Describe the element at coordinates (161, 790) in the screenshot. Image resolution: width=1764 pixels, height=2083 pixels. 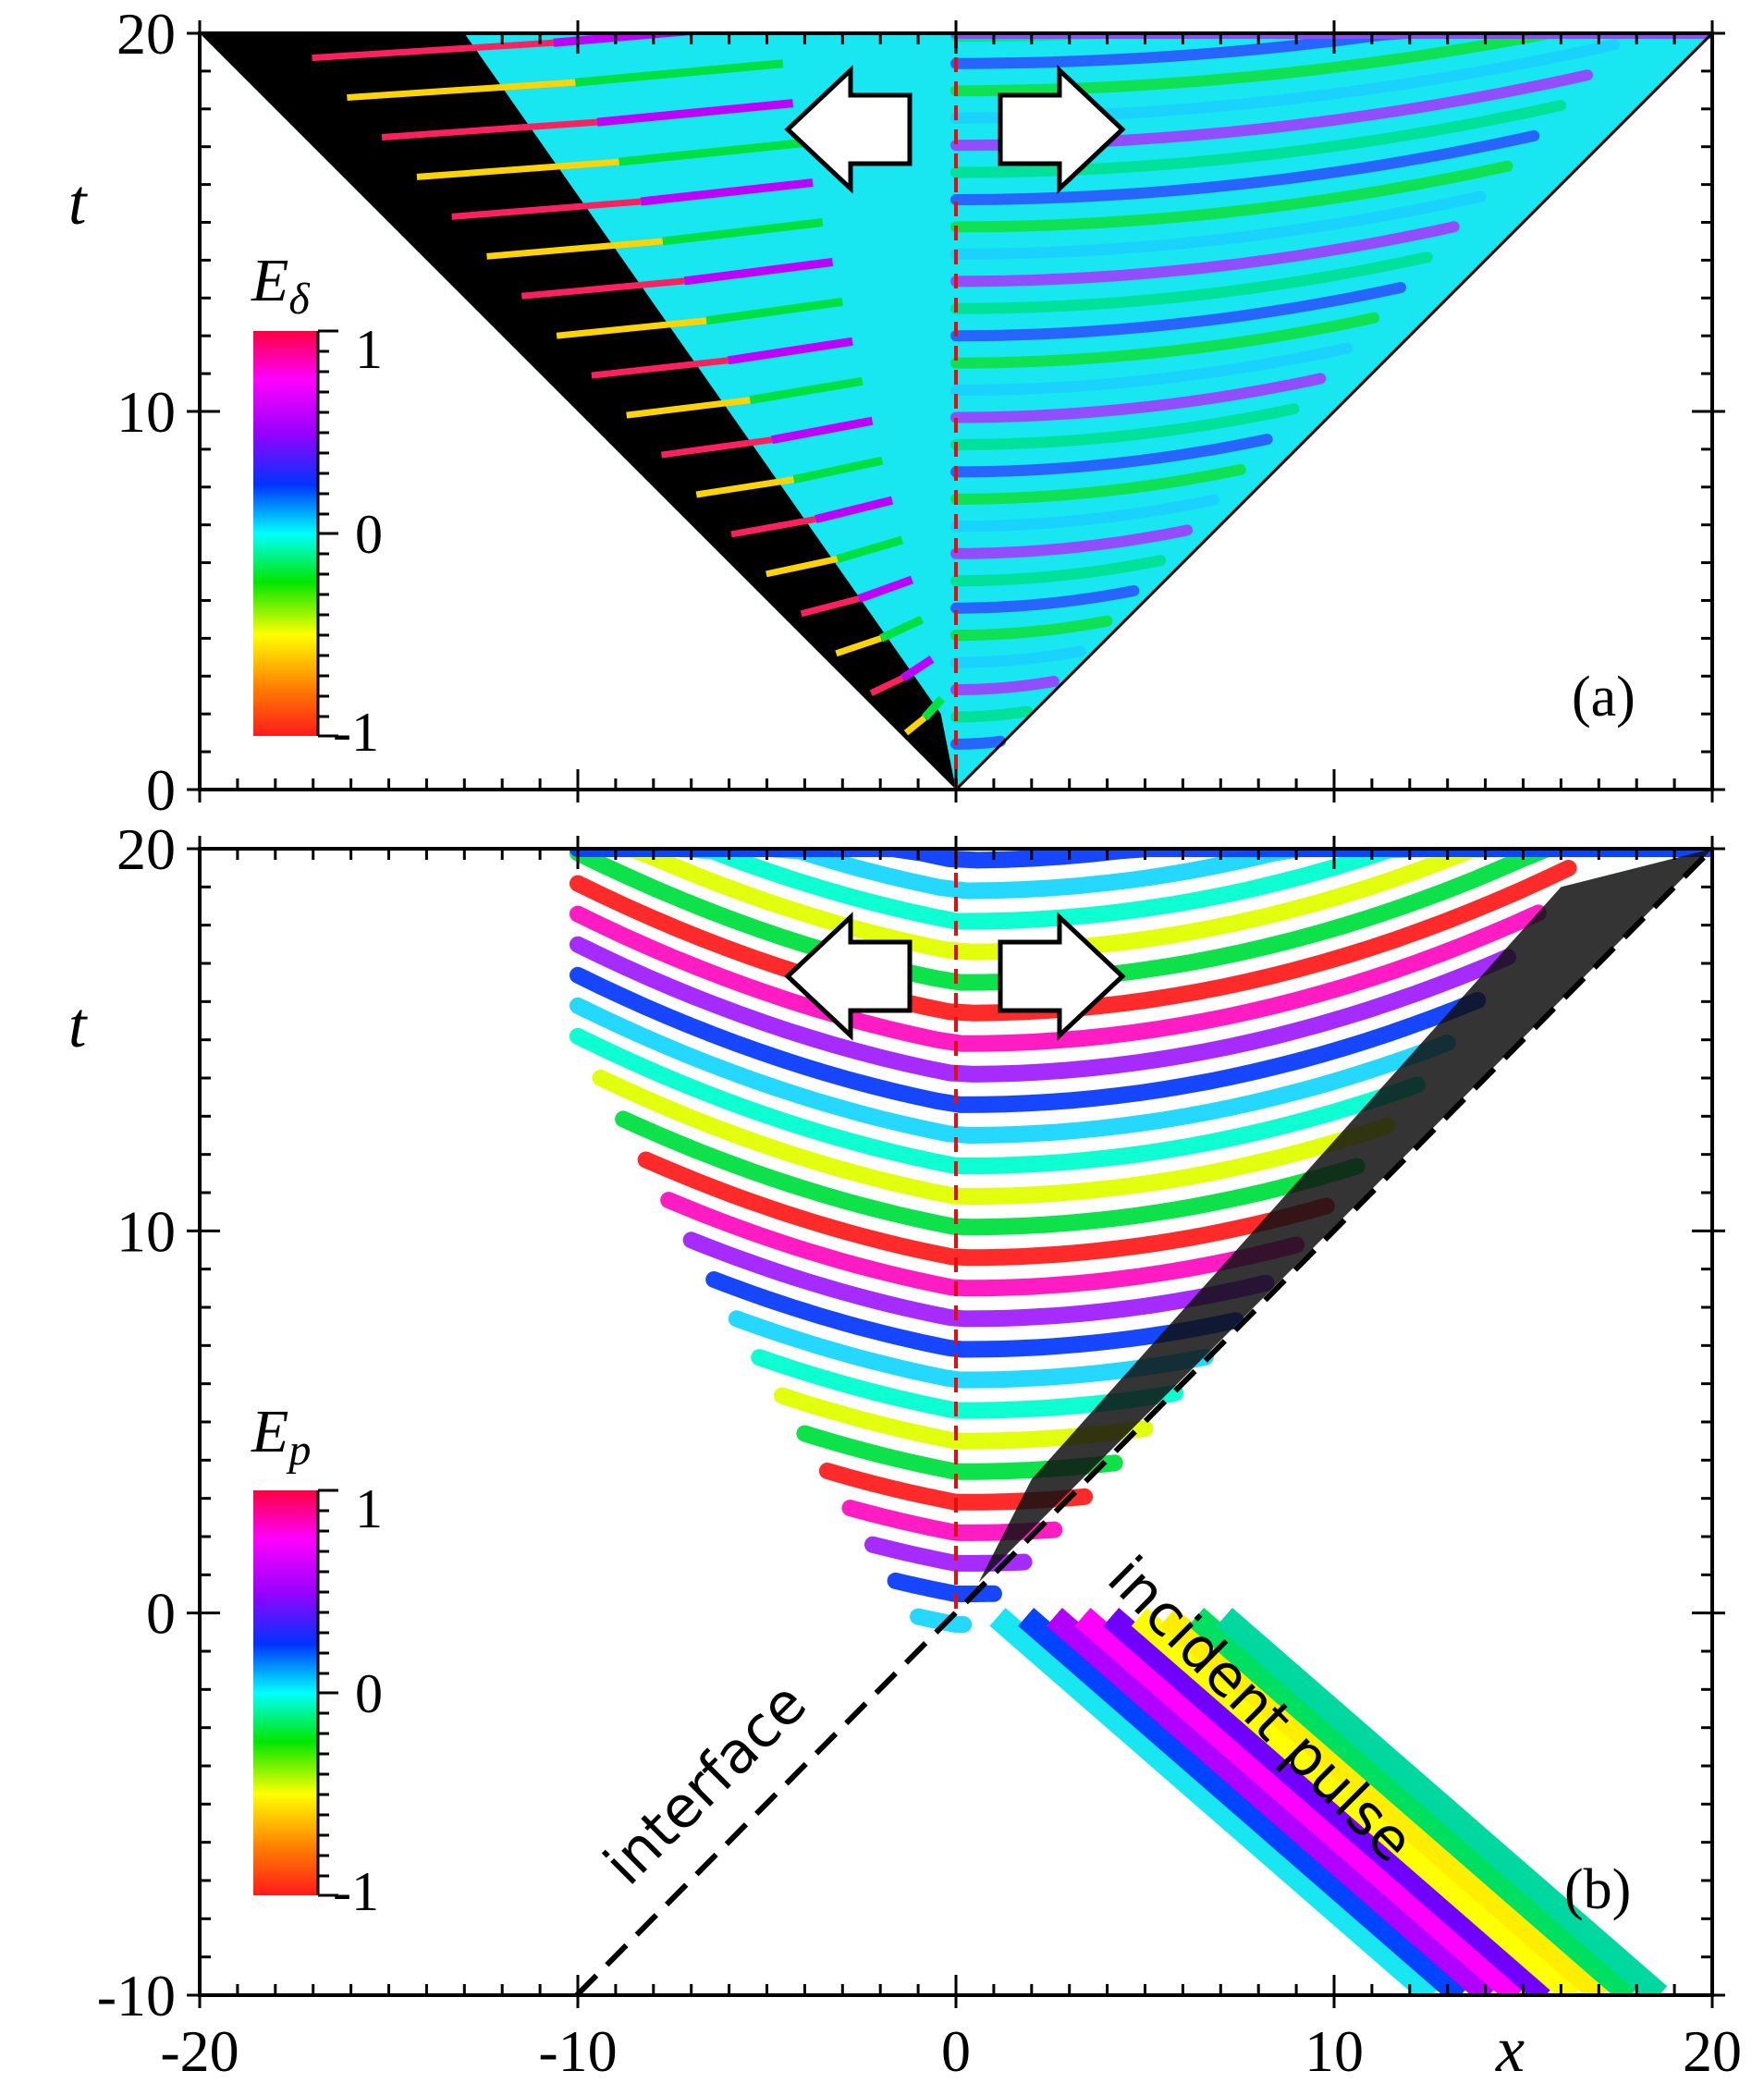
I see `y-tick-label: 0` at that location.